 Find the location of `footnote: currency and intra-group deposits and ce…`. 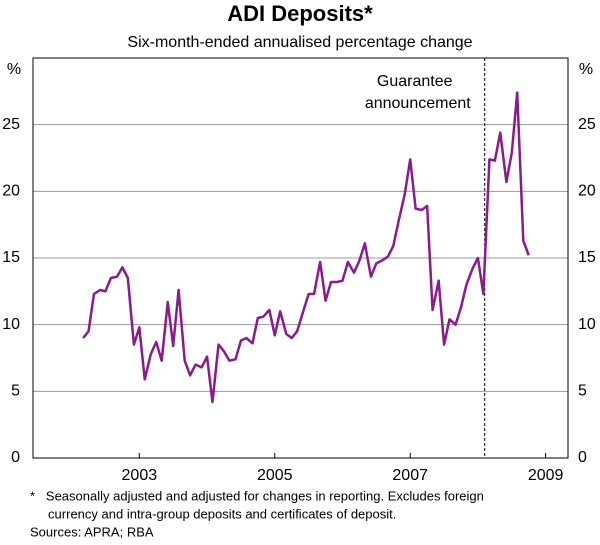

footnote: currency and intra-group deposits and ce… is located at coordinates (213, 513).